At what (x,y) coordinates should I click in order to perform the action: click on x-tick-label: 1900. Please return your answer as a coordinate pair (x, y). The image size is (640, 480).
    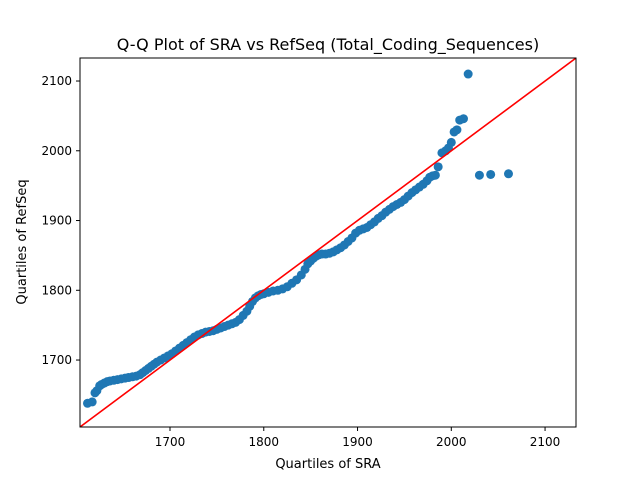
    Looking at the image, I should click on (357, 442).